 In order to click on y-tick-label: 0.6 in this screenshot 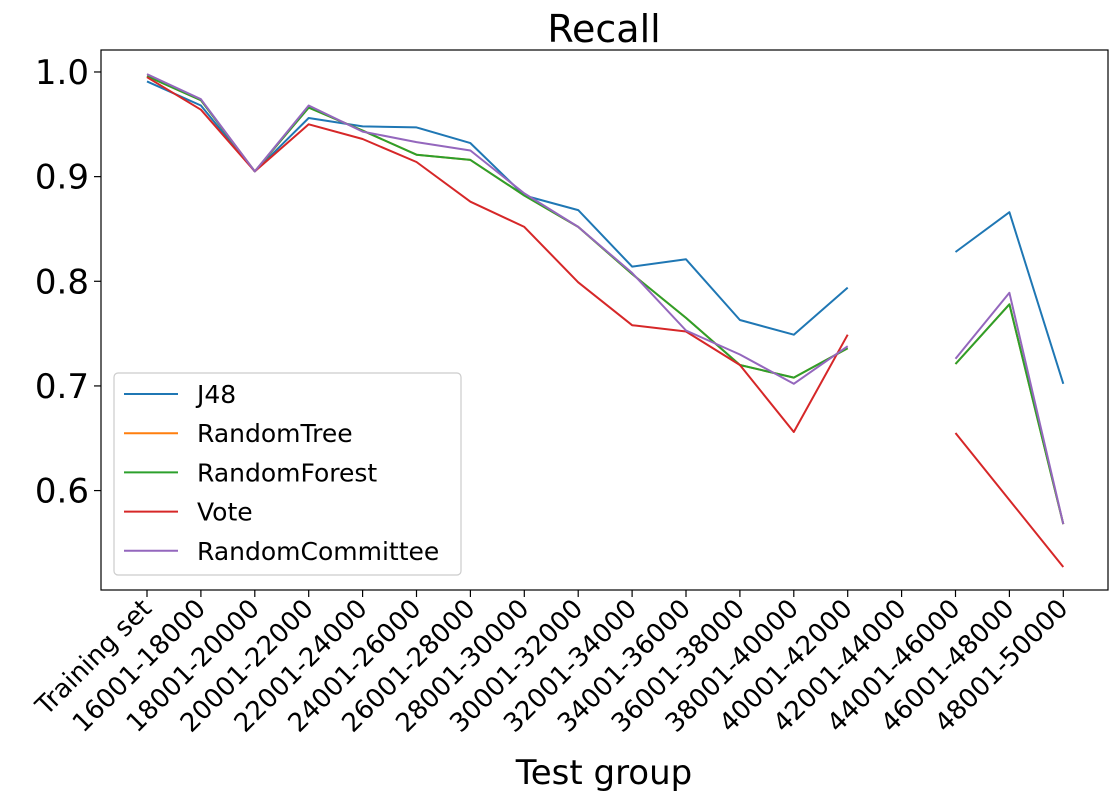, I will do `click(62, 492)`.